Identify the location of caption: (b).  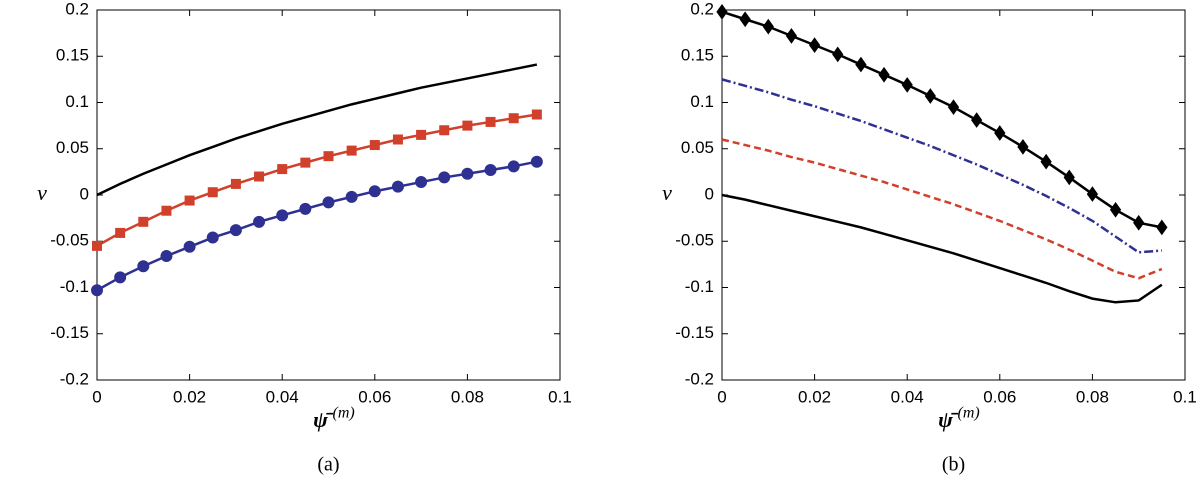
(953, 465).